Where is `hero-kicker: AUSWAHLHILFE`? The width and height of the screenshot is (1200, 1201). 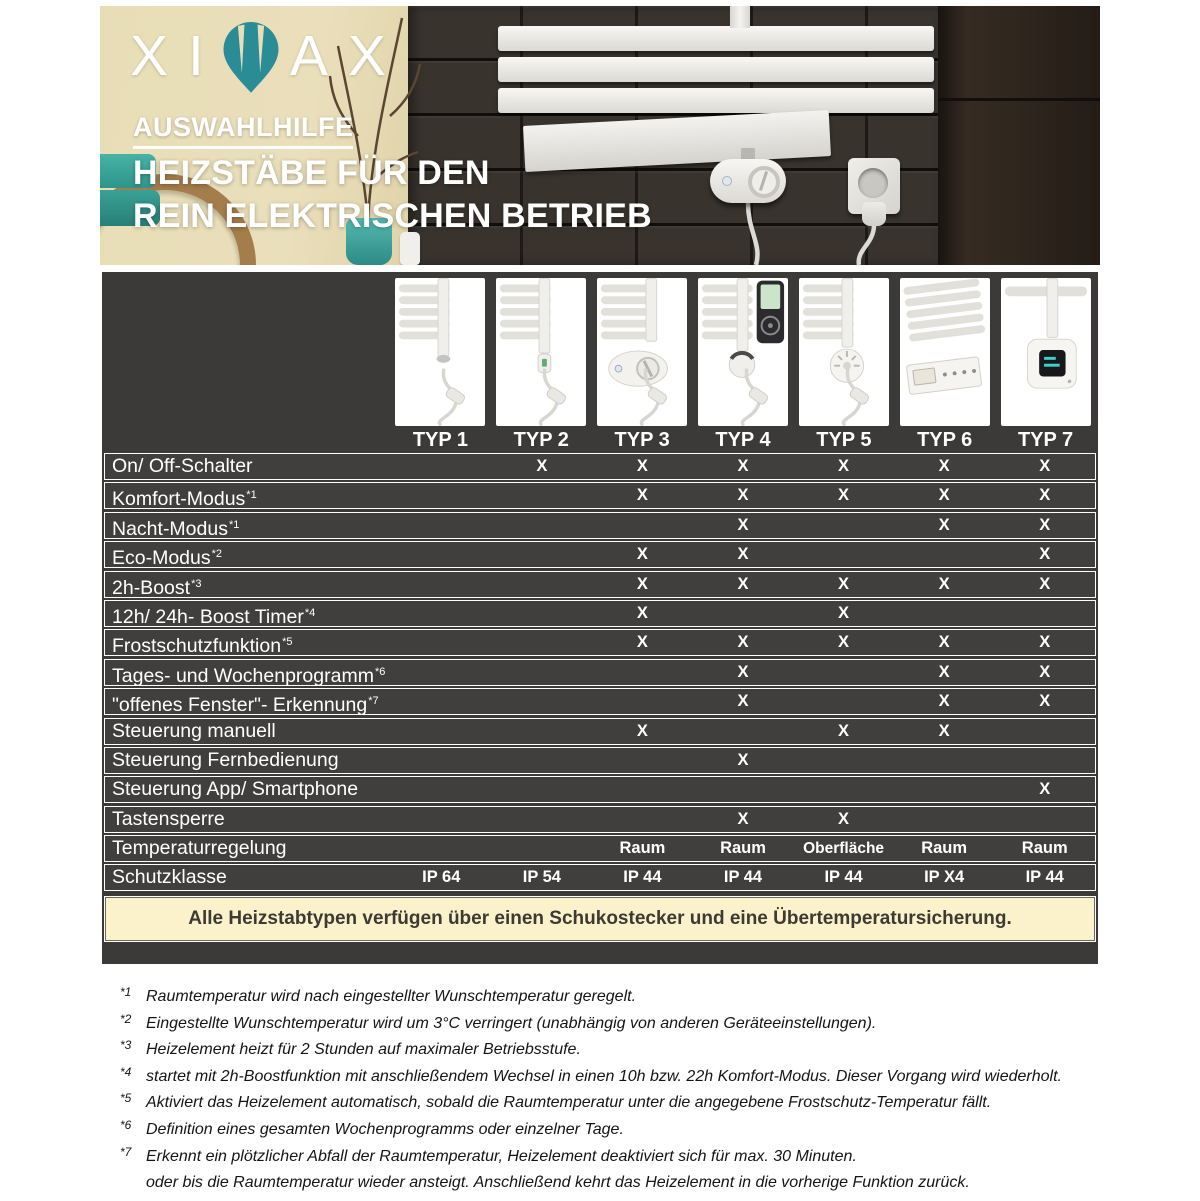
hero-kicker: AUSWAHLHILFE is located at coordinates (243, 130).